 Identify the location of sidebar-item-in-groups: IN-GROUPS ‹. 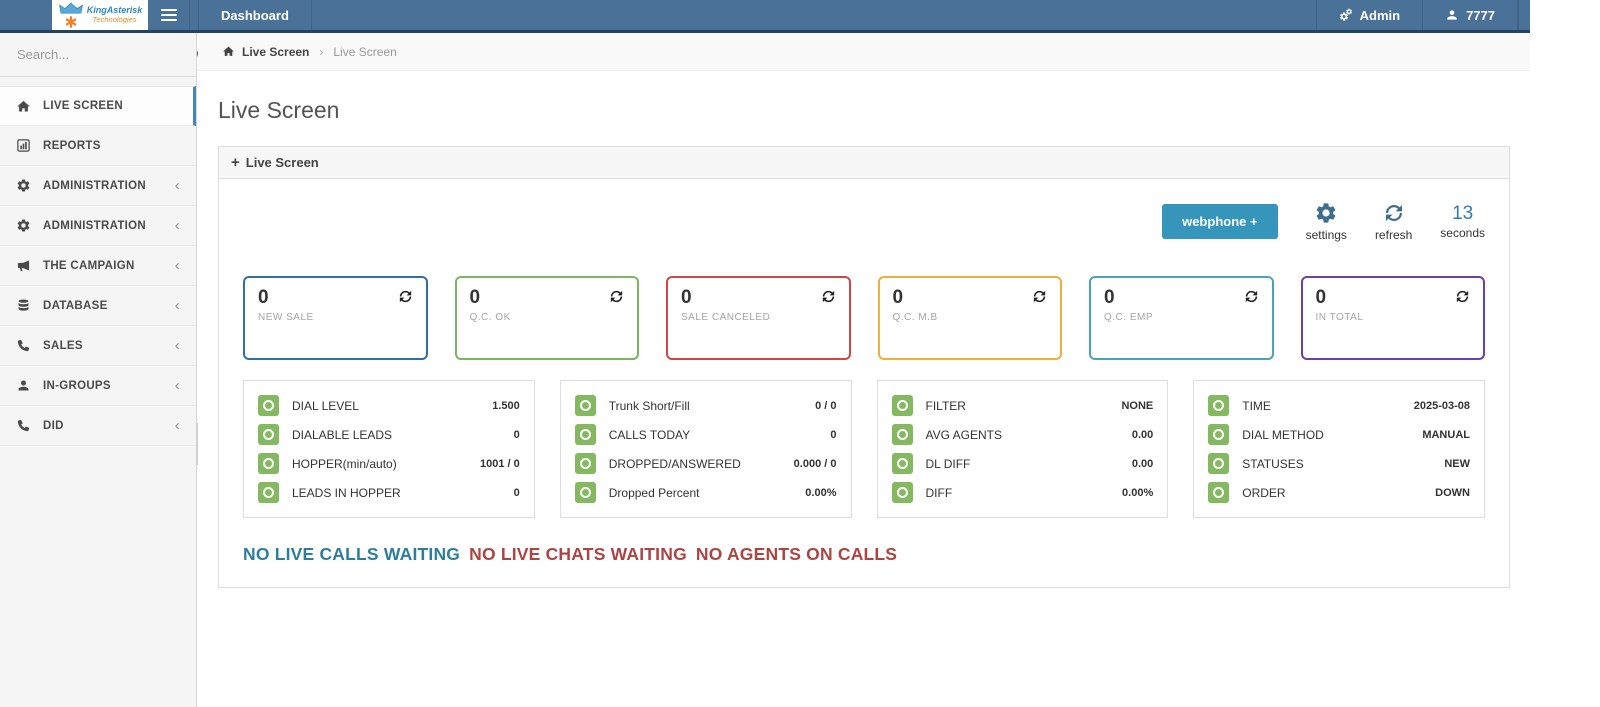
(98, 386).